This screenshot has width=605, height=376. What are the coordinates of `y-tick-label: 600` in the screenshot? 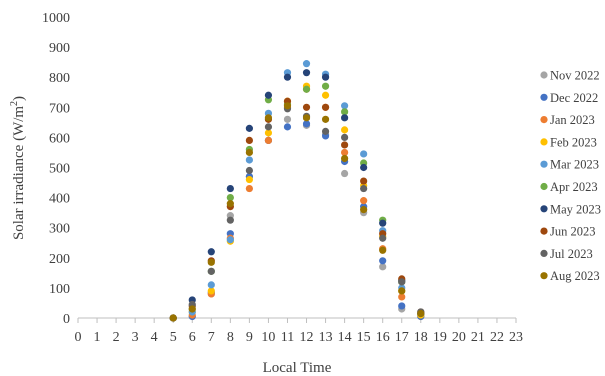 It's located at (59, 138).